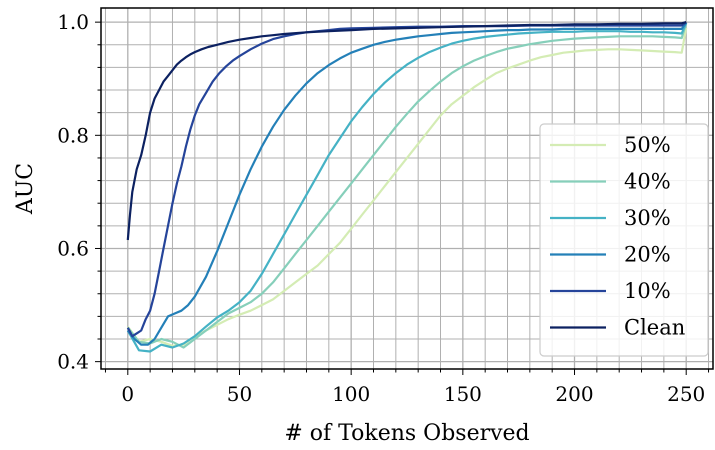 This screenshot has width=715, height=450. Describe the element at coordinates (406, 433) in the screenshot. I see `x-axis-title: # of Tokens Observed` at that location.